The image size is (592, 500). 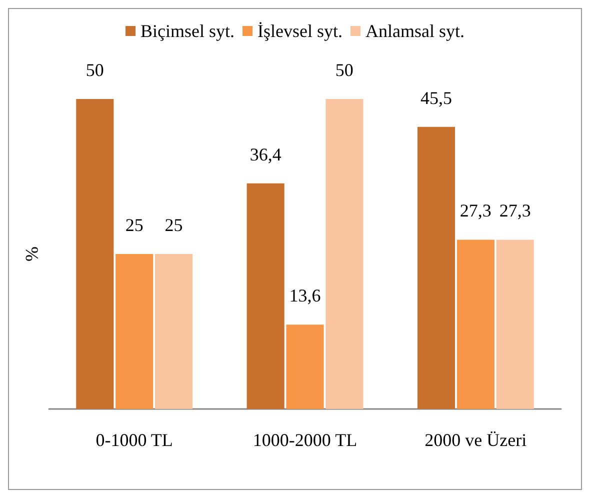 I want to click on data-label: 13,6, so click(x=305, y=296).